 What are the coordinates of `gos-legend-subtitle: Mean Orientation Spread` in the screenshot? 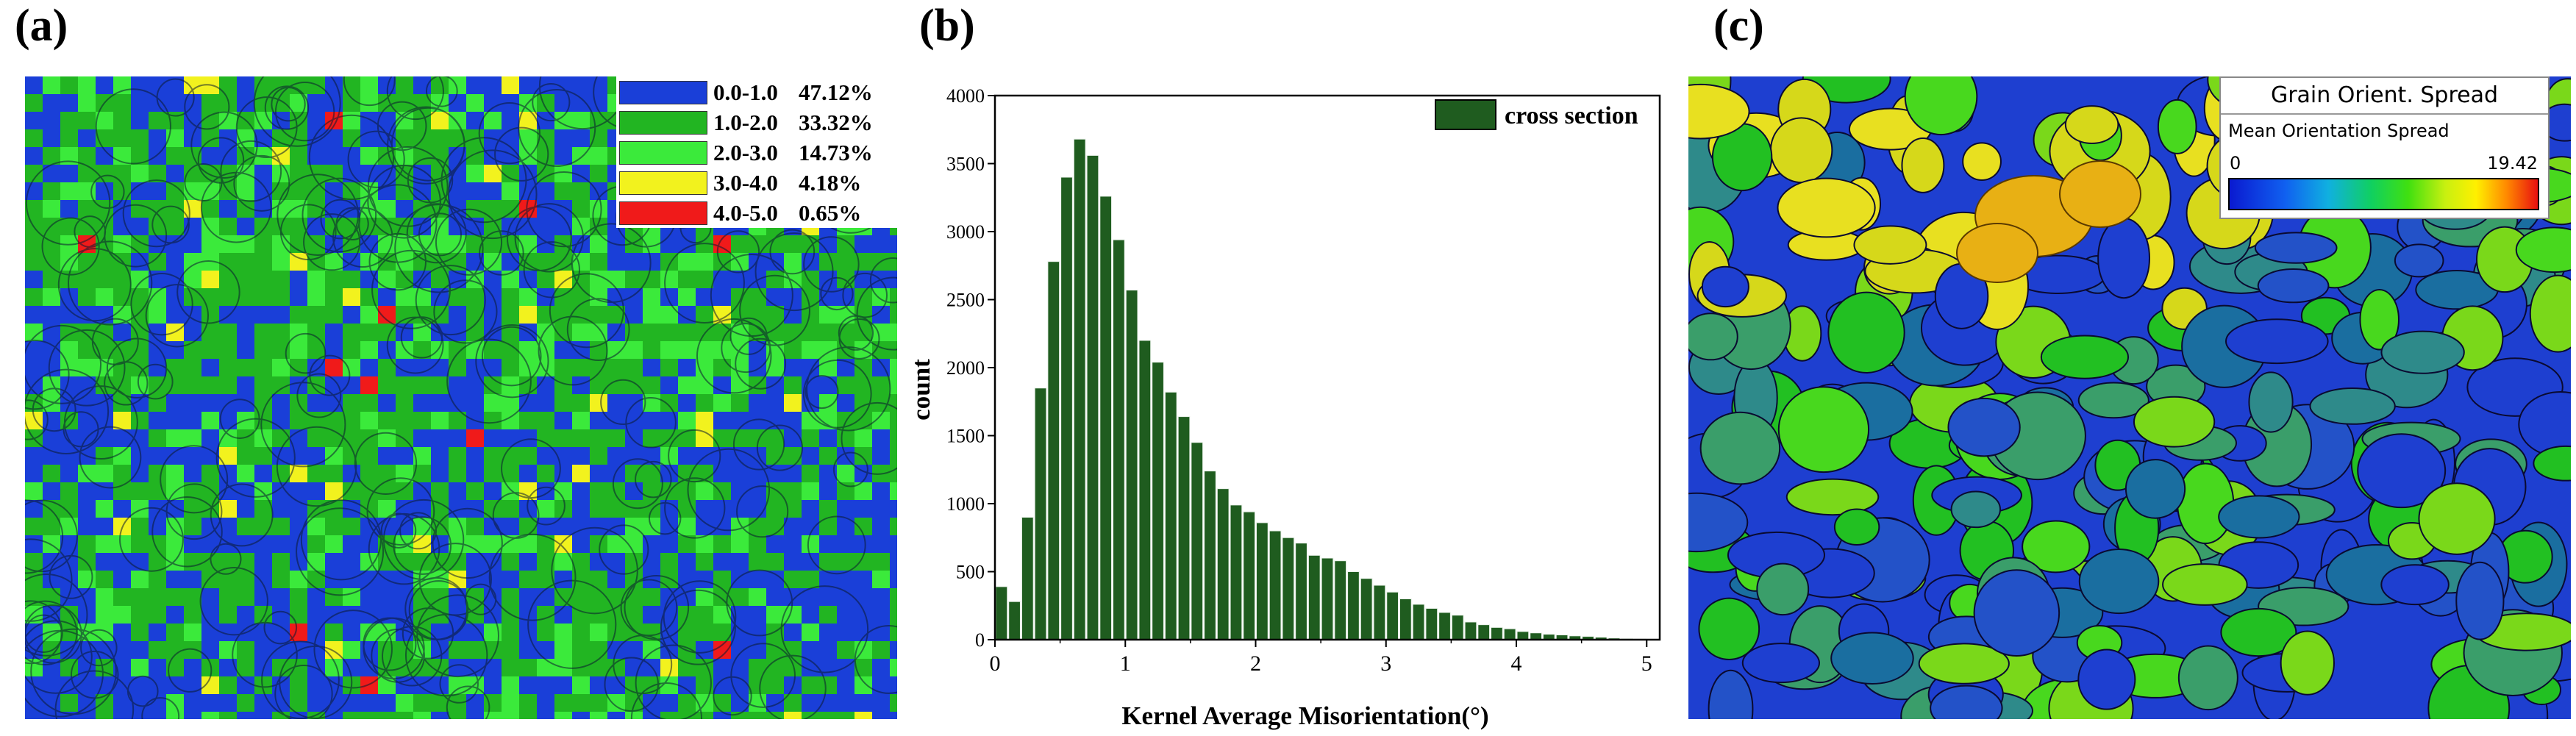 It's located at (2339, 131).